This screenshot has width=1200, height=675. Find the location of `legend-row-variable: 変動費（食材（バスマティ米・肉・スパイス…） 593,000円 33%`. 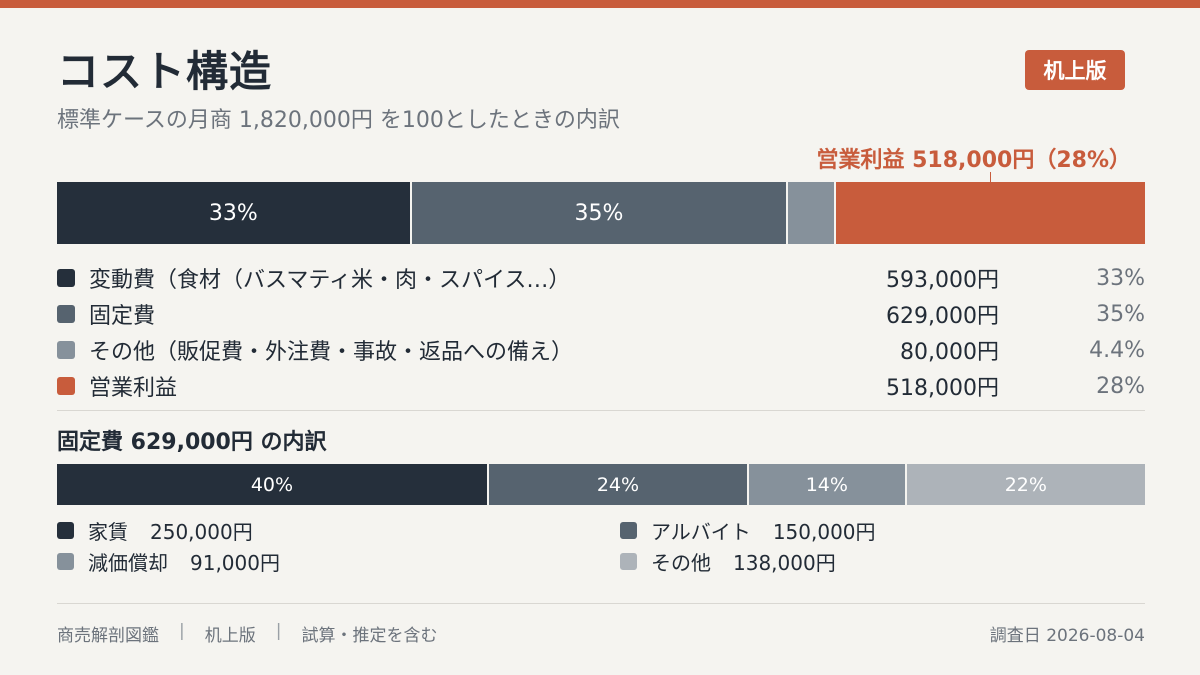

legend-row-variable: 変動費（食材（バスマティ米・肉・スパイス…） 593,000円 33% is located at coordinates (601, 278).